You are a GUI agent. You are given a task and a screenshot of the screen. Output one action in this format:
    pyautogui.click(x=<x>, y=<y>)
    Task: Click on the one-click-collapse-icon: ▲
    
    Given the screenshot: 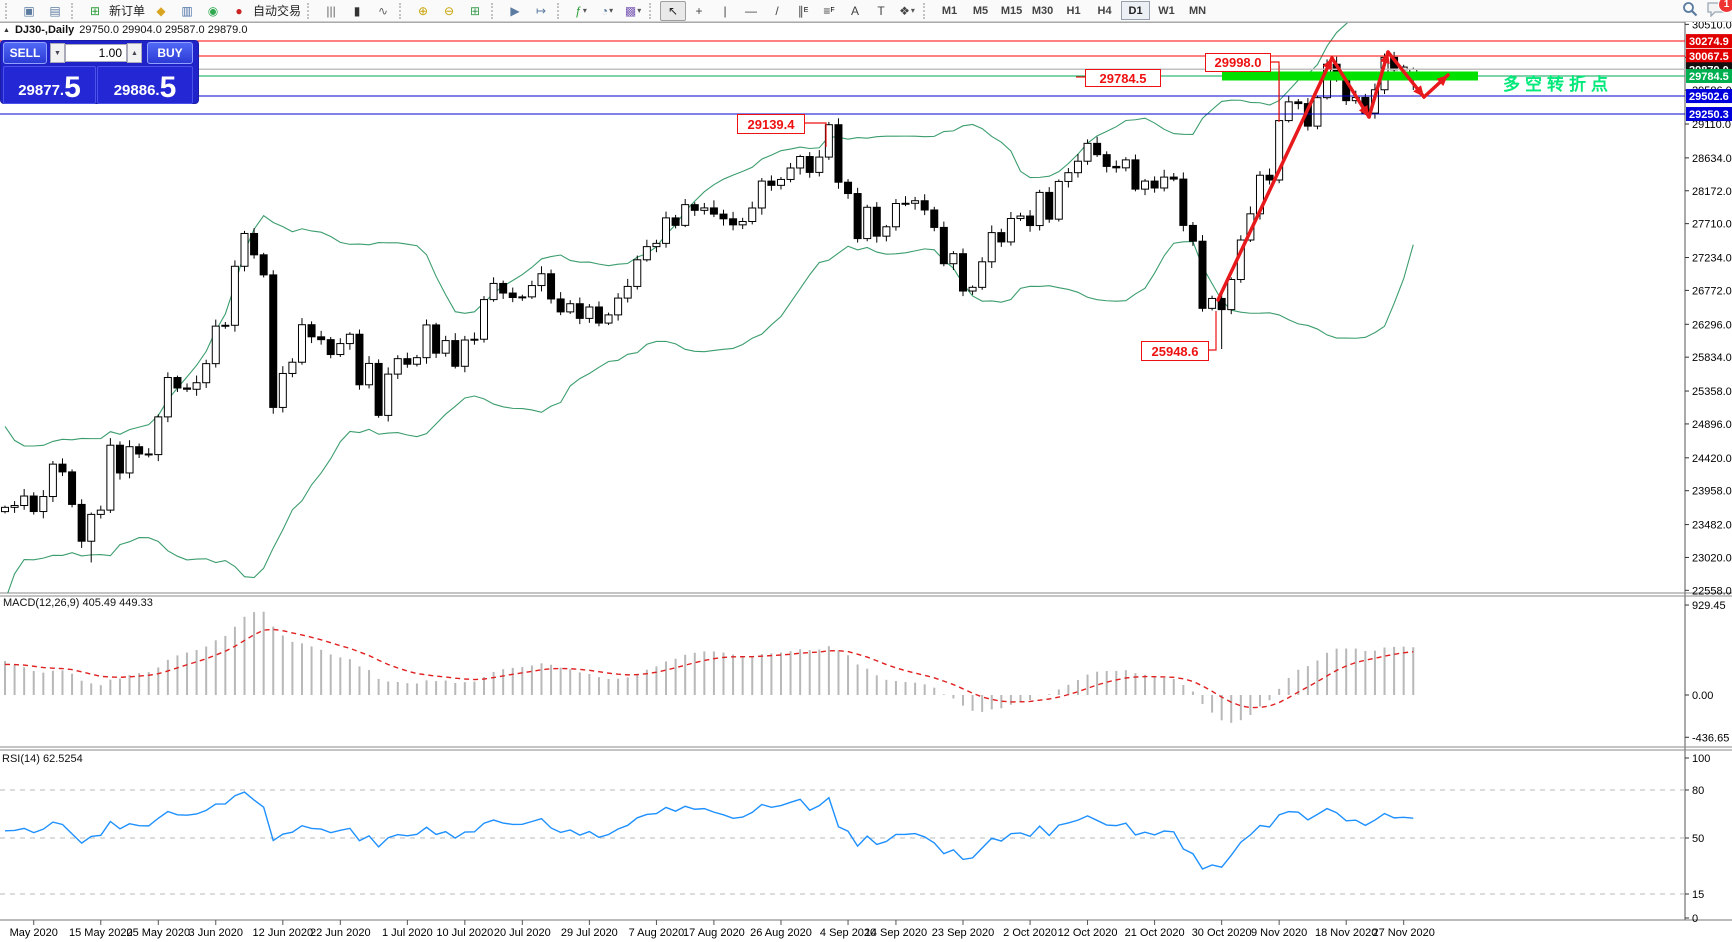 What is the action you would take?
    pyautogui.click(x=6, y=30)
    